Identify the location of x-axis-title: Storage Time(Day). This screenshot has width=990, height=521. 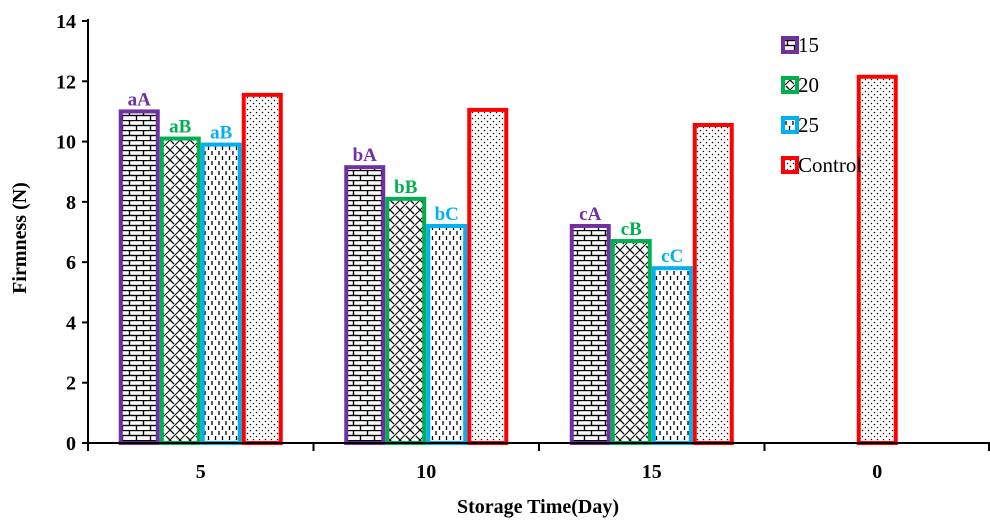
(538, 507).